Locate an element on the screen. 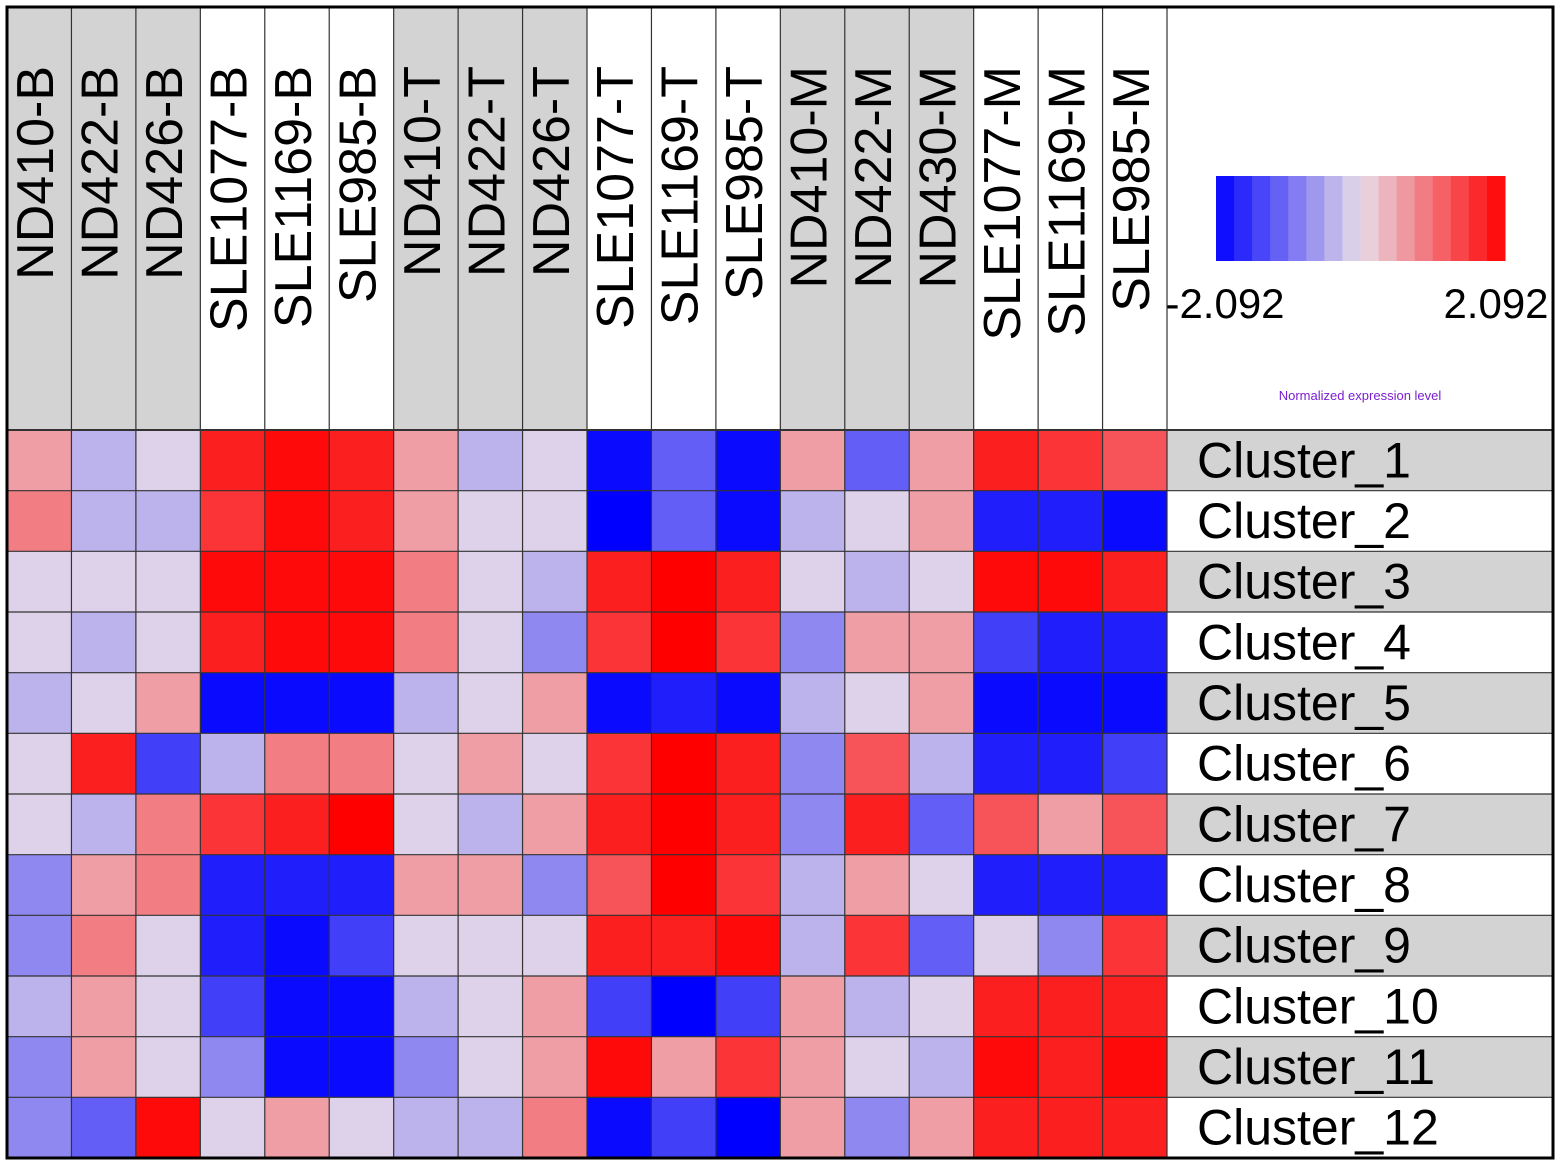 The width and height of the screenshot is (1560, 1164). color-legend-max-label: 2.092 is located at coordinates (1495, 303).